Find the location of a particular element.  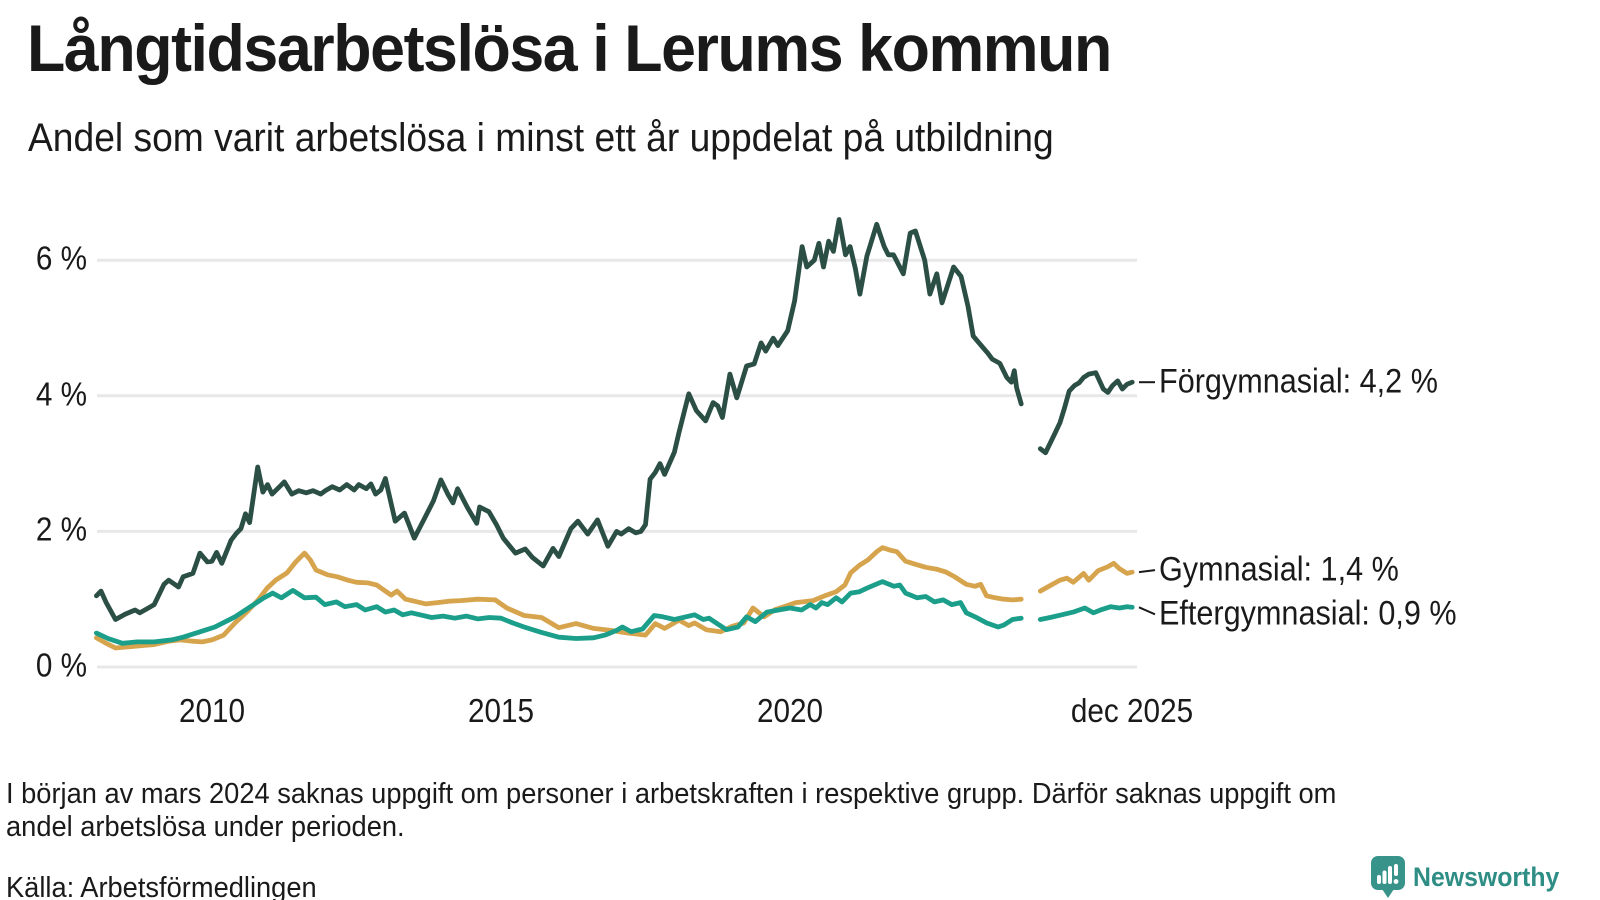

x-axis-tick-2010: 2010 is located at coordinates (212, 710).